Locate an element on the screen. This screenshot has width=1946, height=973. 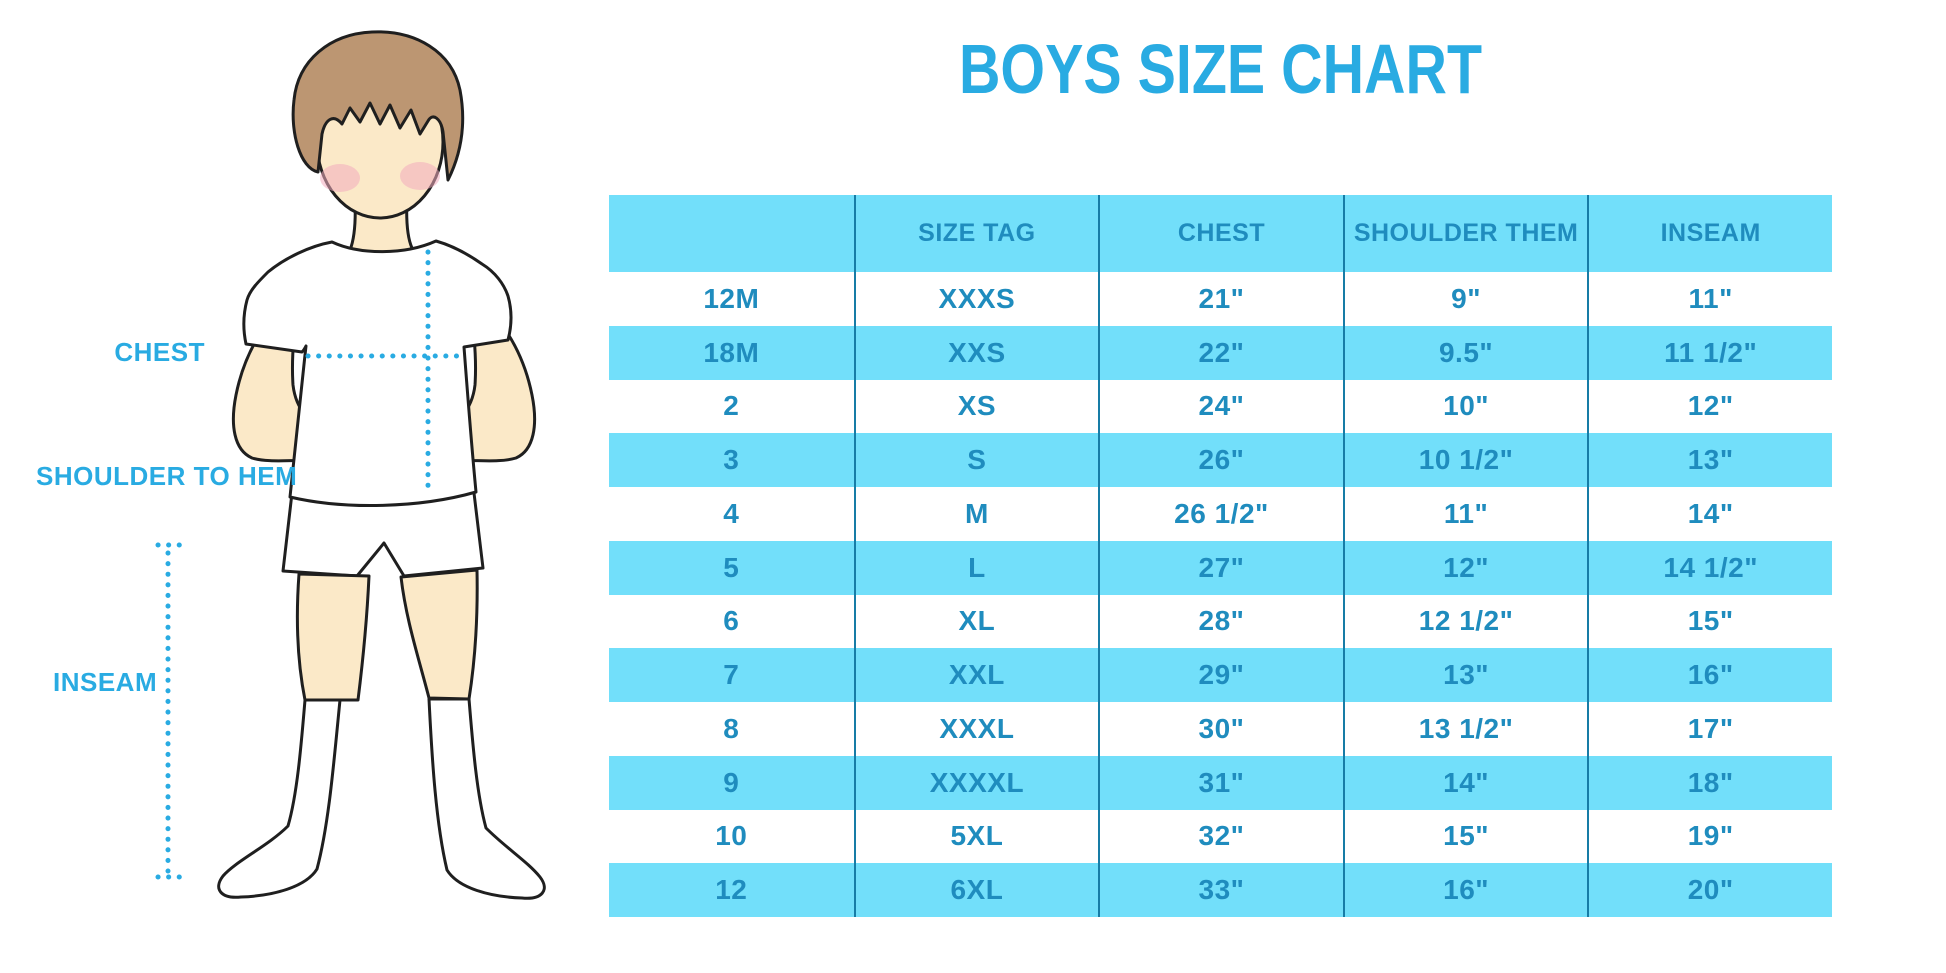
table-row: 4 M 26 1/2" 11" 14" is located at coordinates (1220, 514).